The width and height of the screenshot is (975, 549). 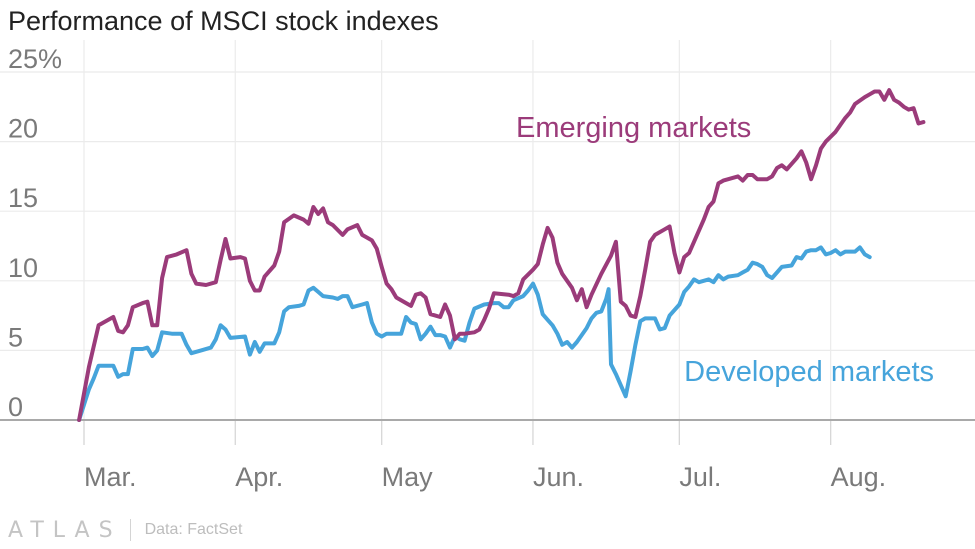 What do you see at coordinates (110, 477) in the screenshot?
I see `x-tick-label: Mar.` at bounding box center [110, 477].